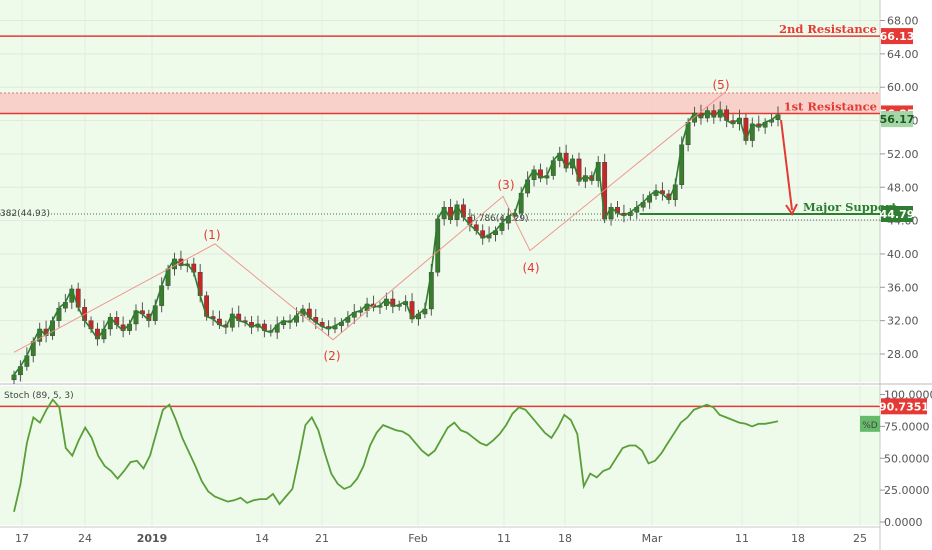  I want to click on y-tick-label: 60.00, so click(903, 87).